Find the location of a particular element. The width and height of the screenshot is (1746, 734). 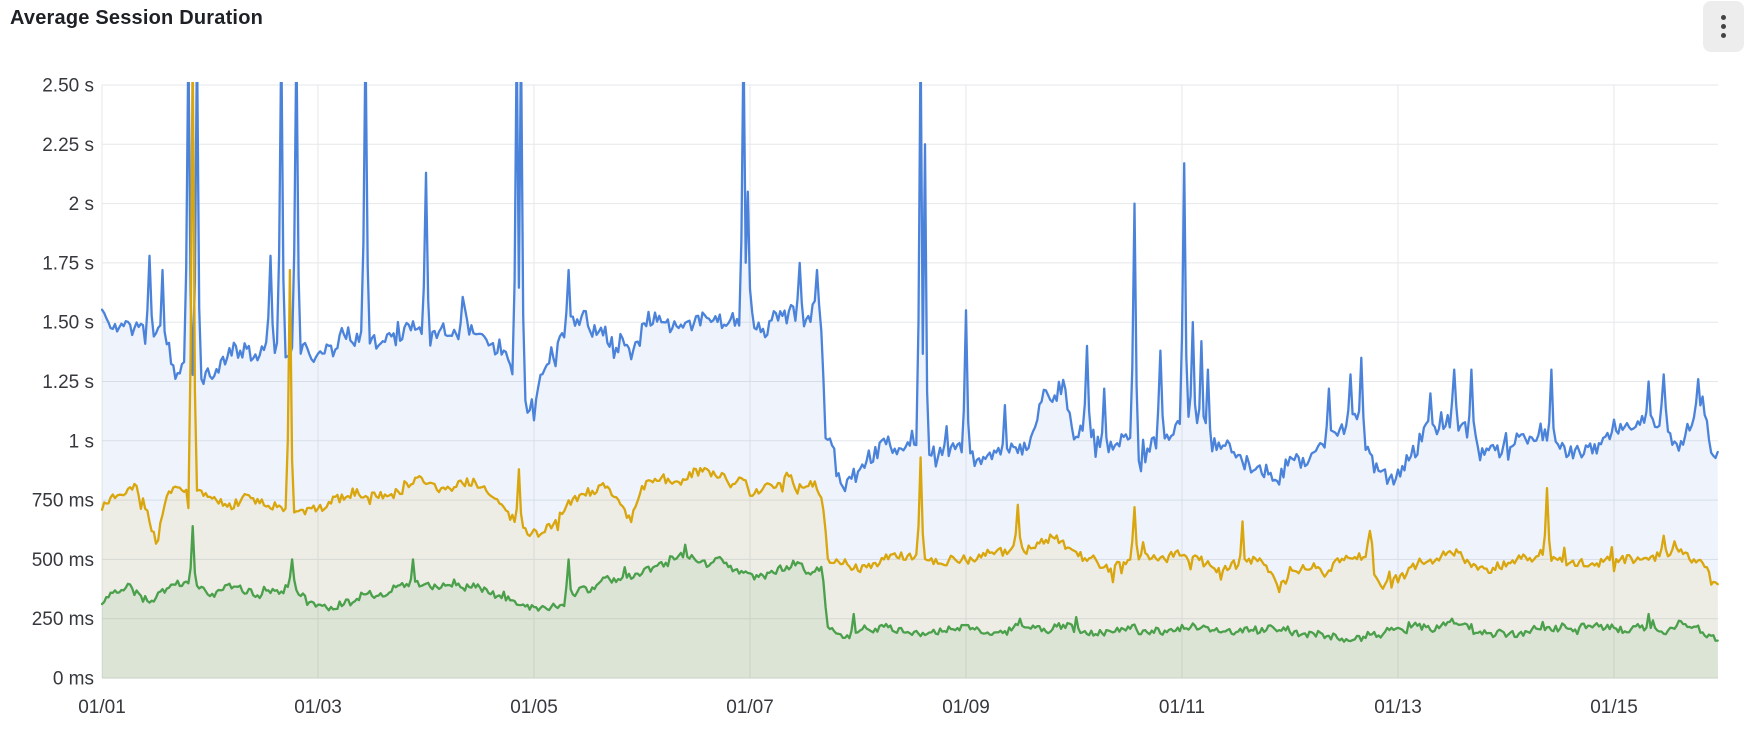

panel-menu-button is located at coordinates (1723, 26).